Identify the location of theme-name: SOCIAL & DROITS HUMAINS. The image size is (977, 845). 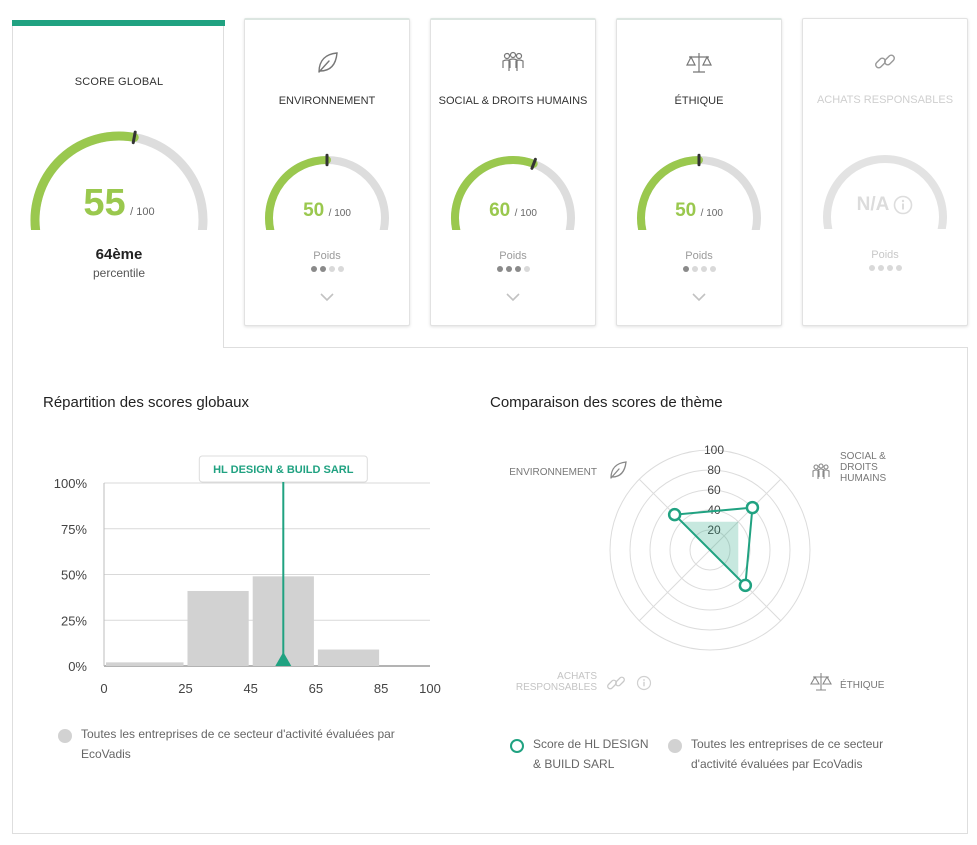
(513, 101).